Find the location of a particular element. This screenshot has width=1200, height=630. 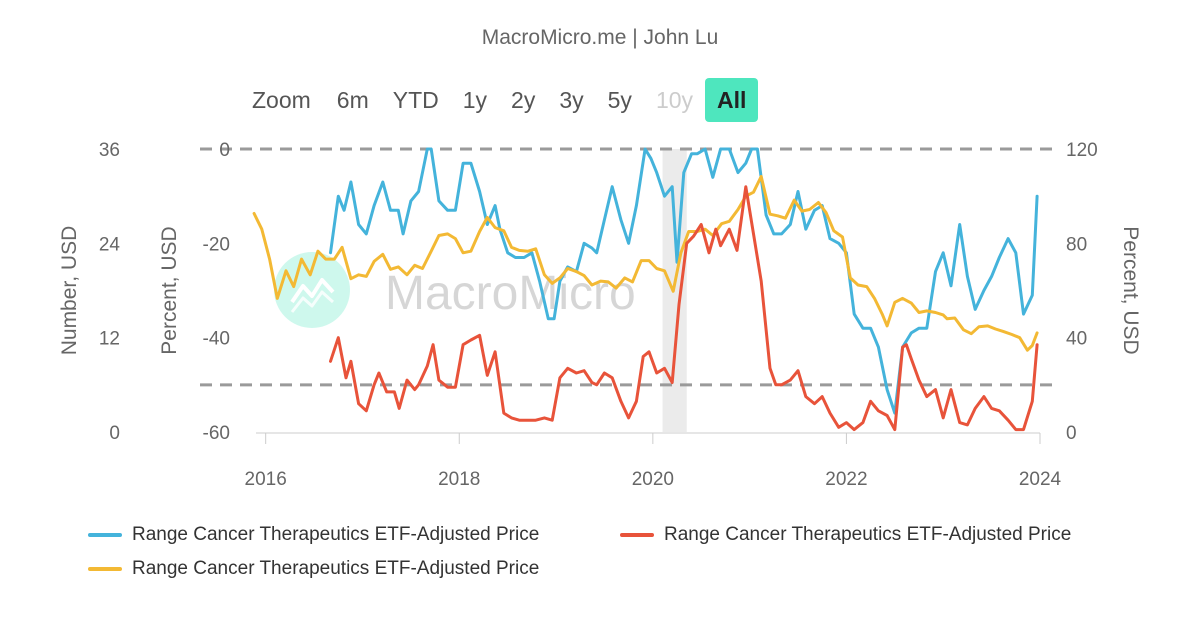

watermark-logo-icon is located at coordinates (312, 290).